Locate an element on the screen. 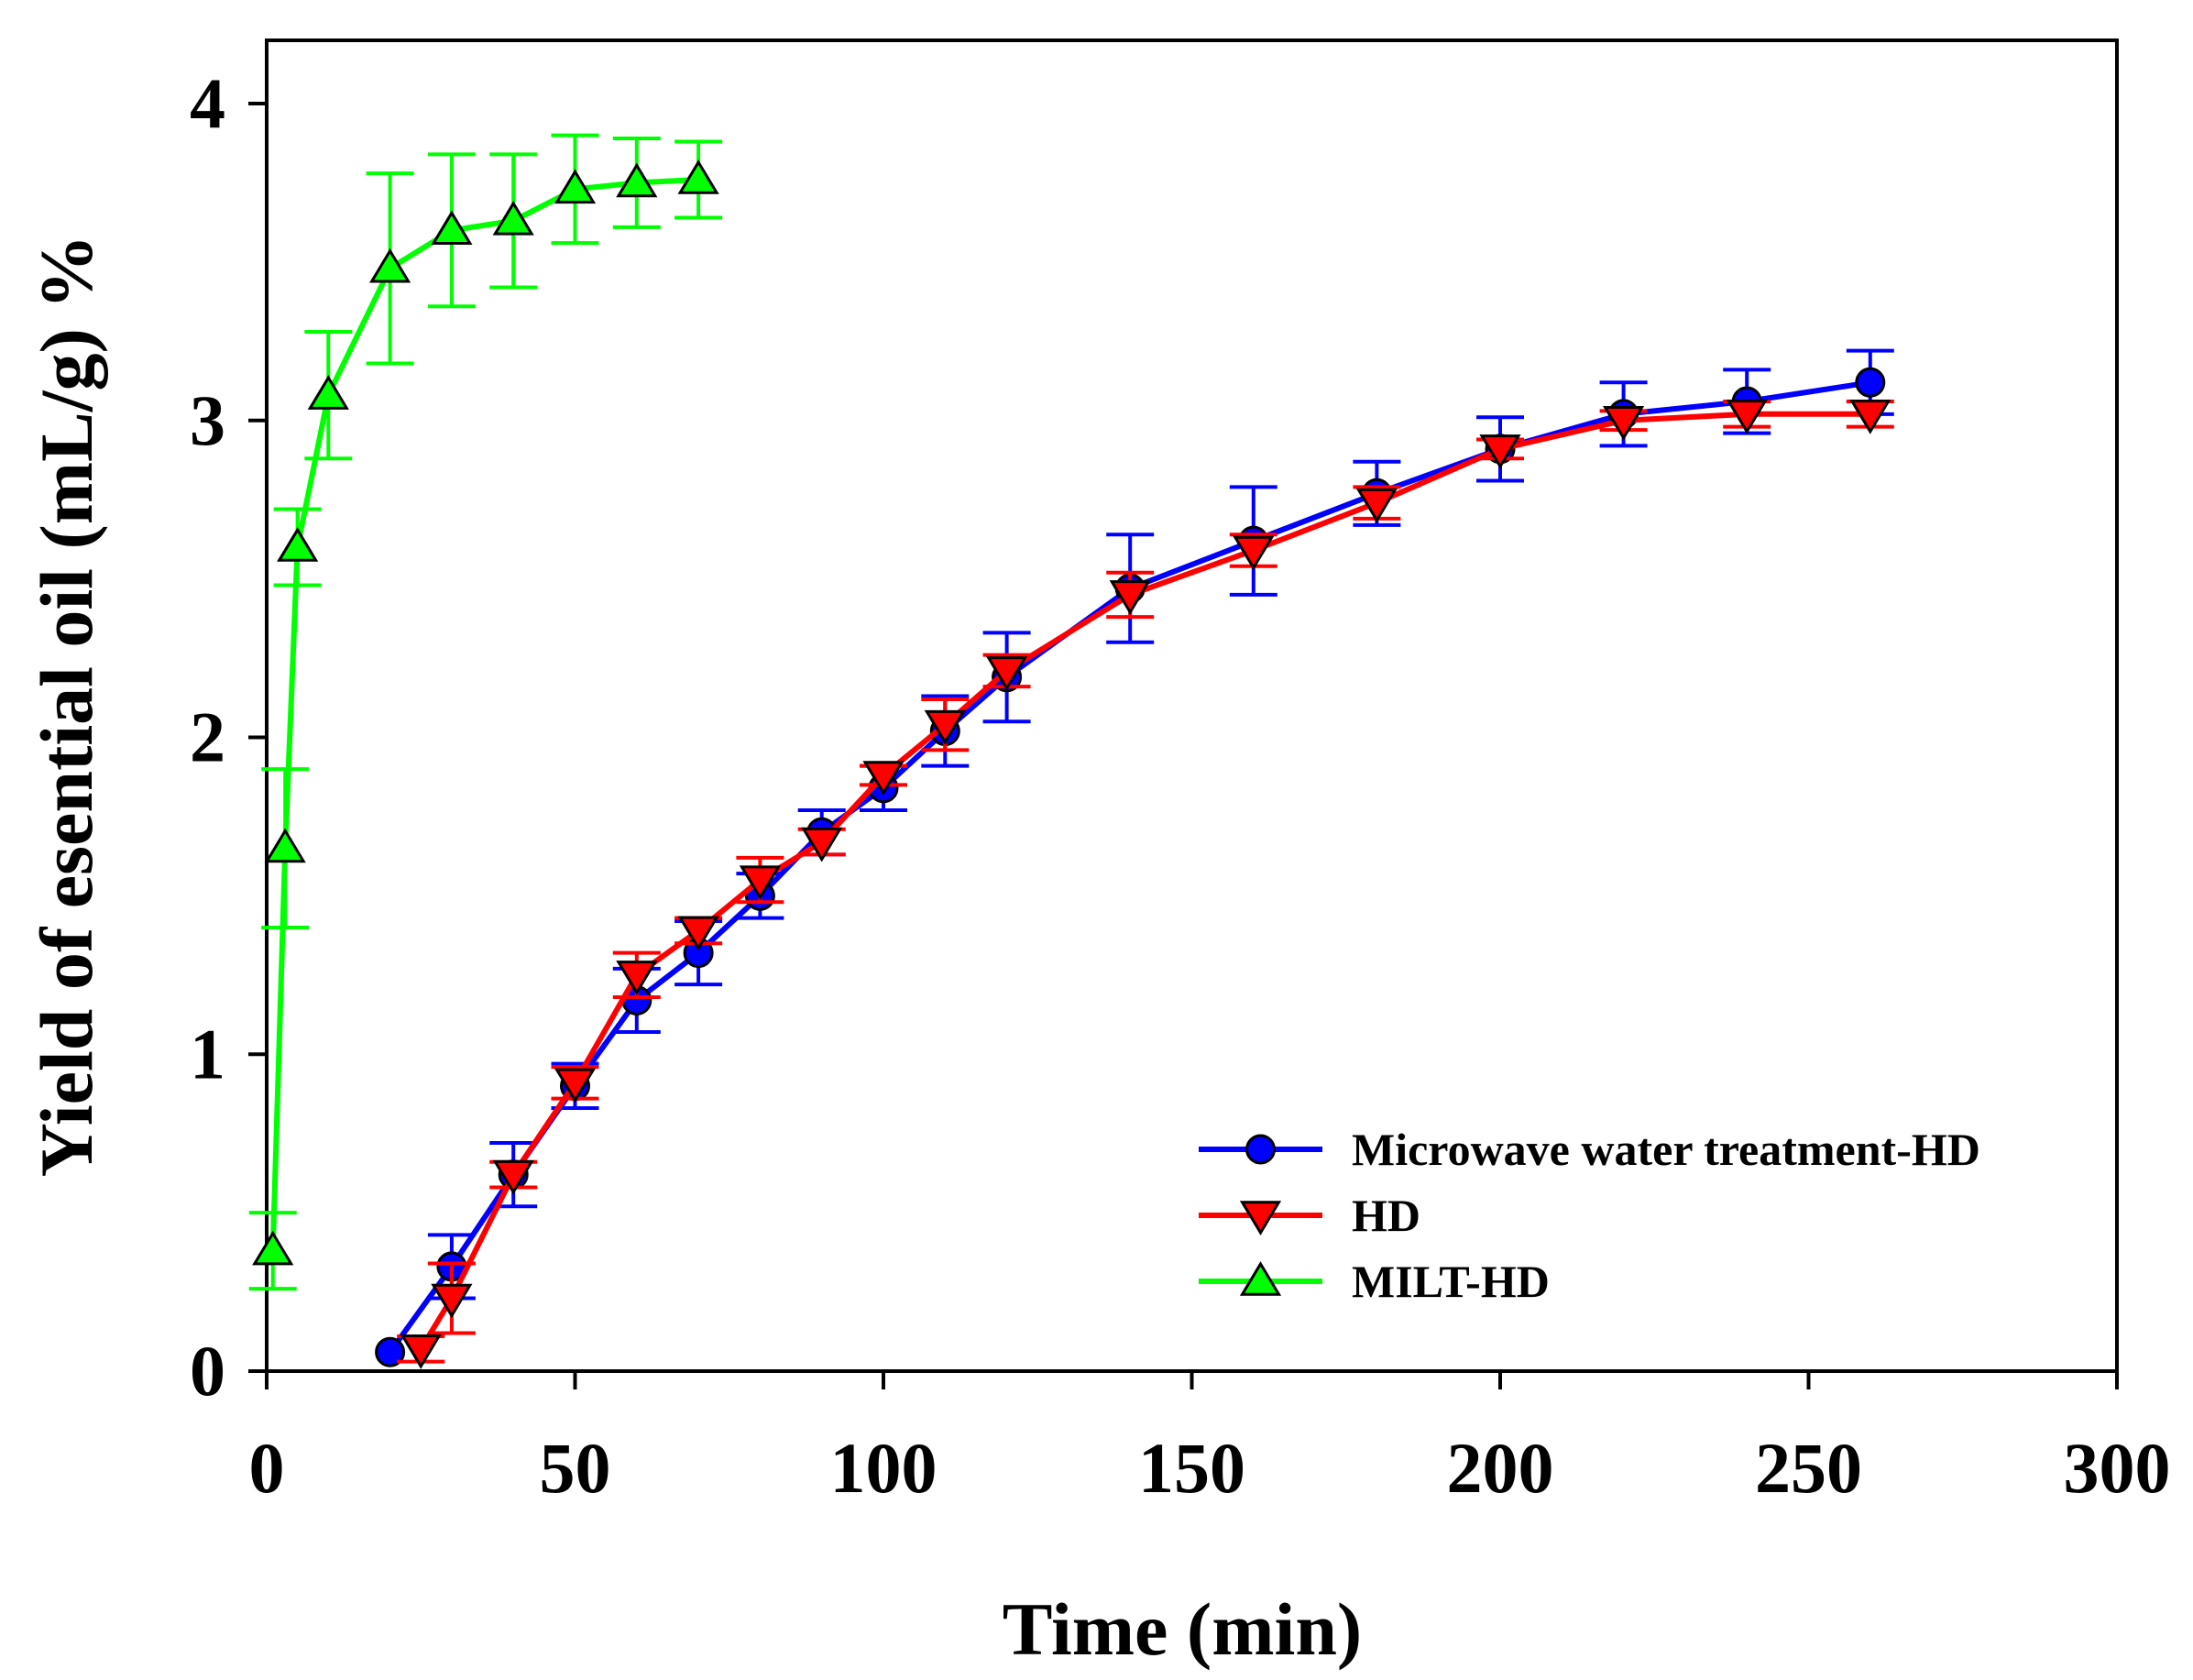 This screenshot has width=2193, height=1680. y-tick-label: 4 is located at coordinates (208, 103).